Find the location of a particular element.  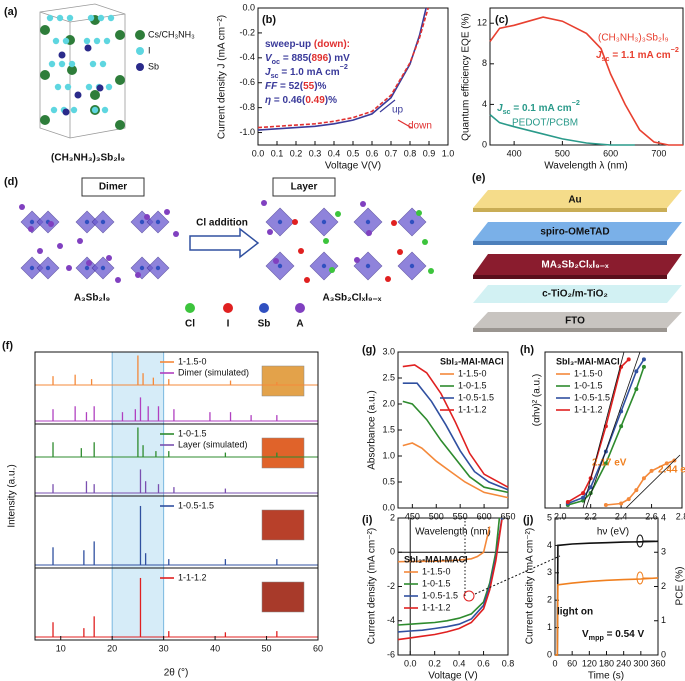

annotation-part: = 1.0 mA cm is located at coordinates (309, 72).